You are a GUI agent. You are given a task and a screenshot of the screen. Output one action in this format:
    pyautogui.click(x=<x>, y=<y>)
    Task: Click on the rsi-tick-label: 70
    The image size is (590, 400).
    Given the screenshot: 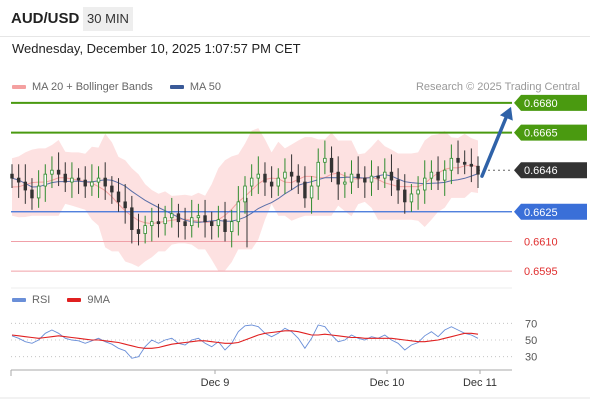 What is the action you would take?
    pyautogui.click(x=531, y=324)
    